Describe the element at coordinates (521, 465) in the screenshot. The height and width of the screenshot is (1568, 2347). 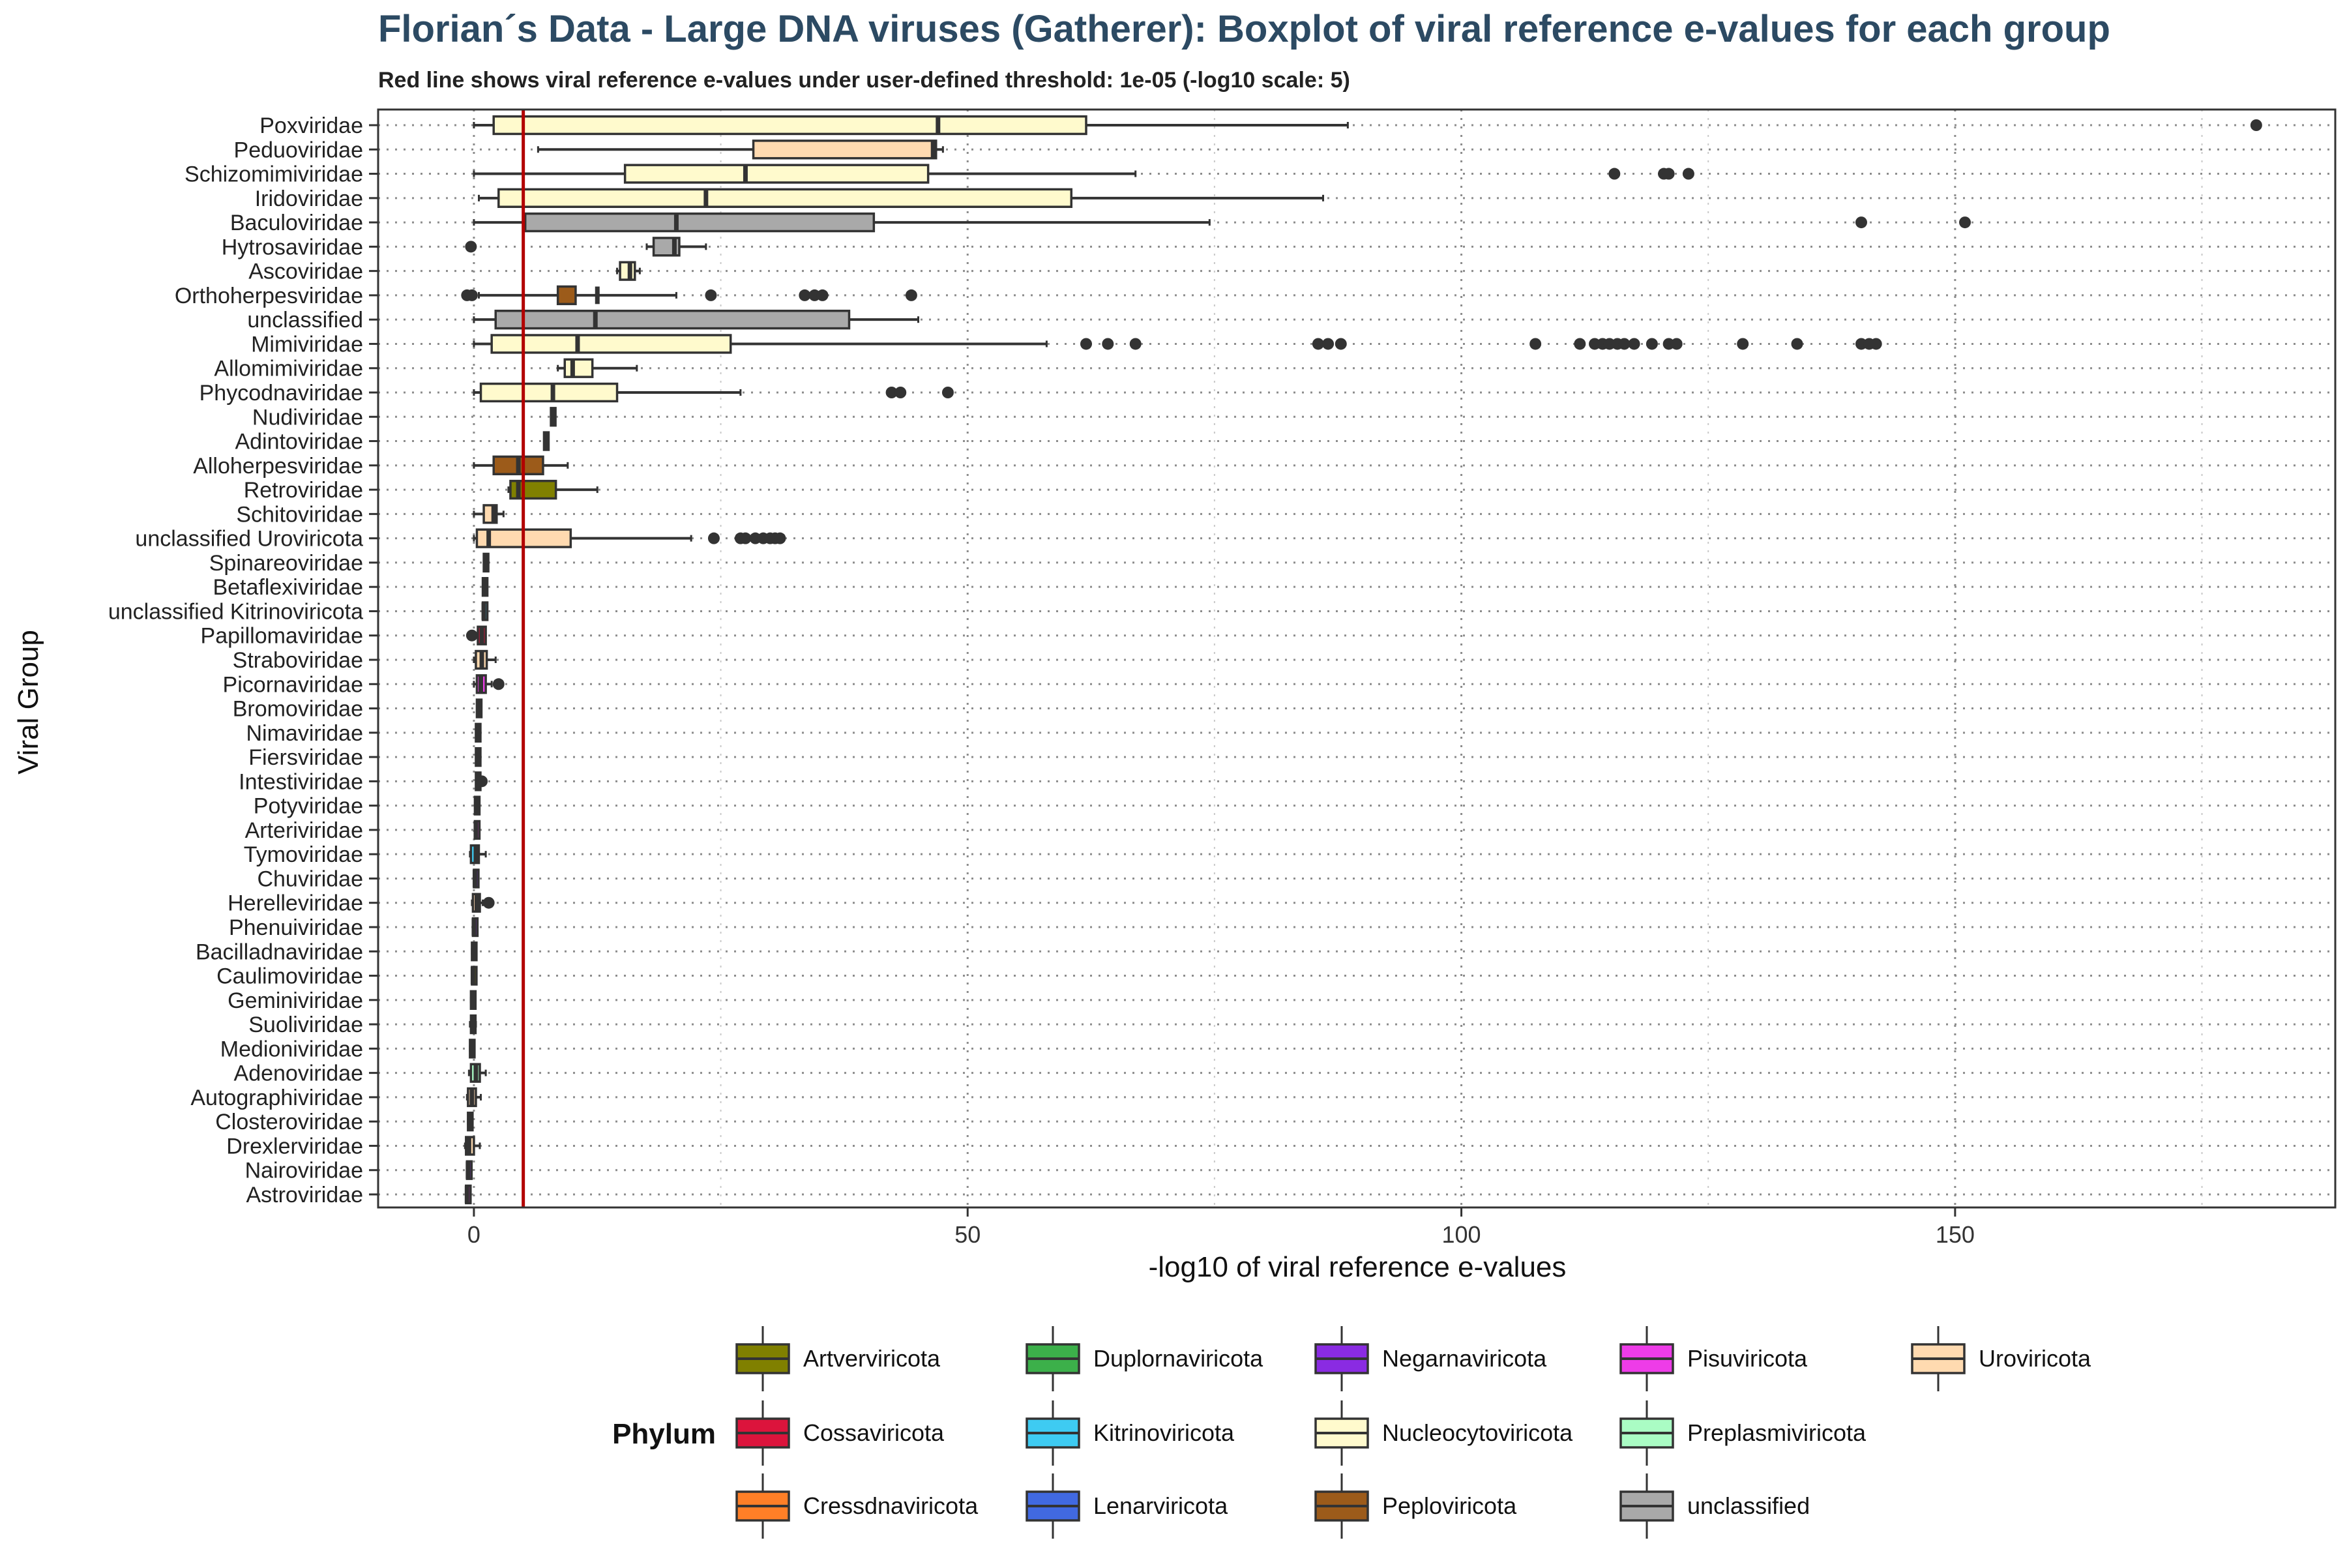
I see `boxplot-alloherpesviridae` at that location.